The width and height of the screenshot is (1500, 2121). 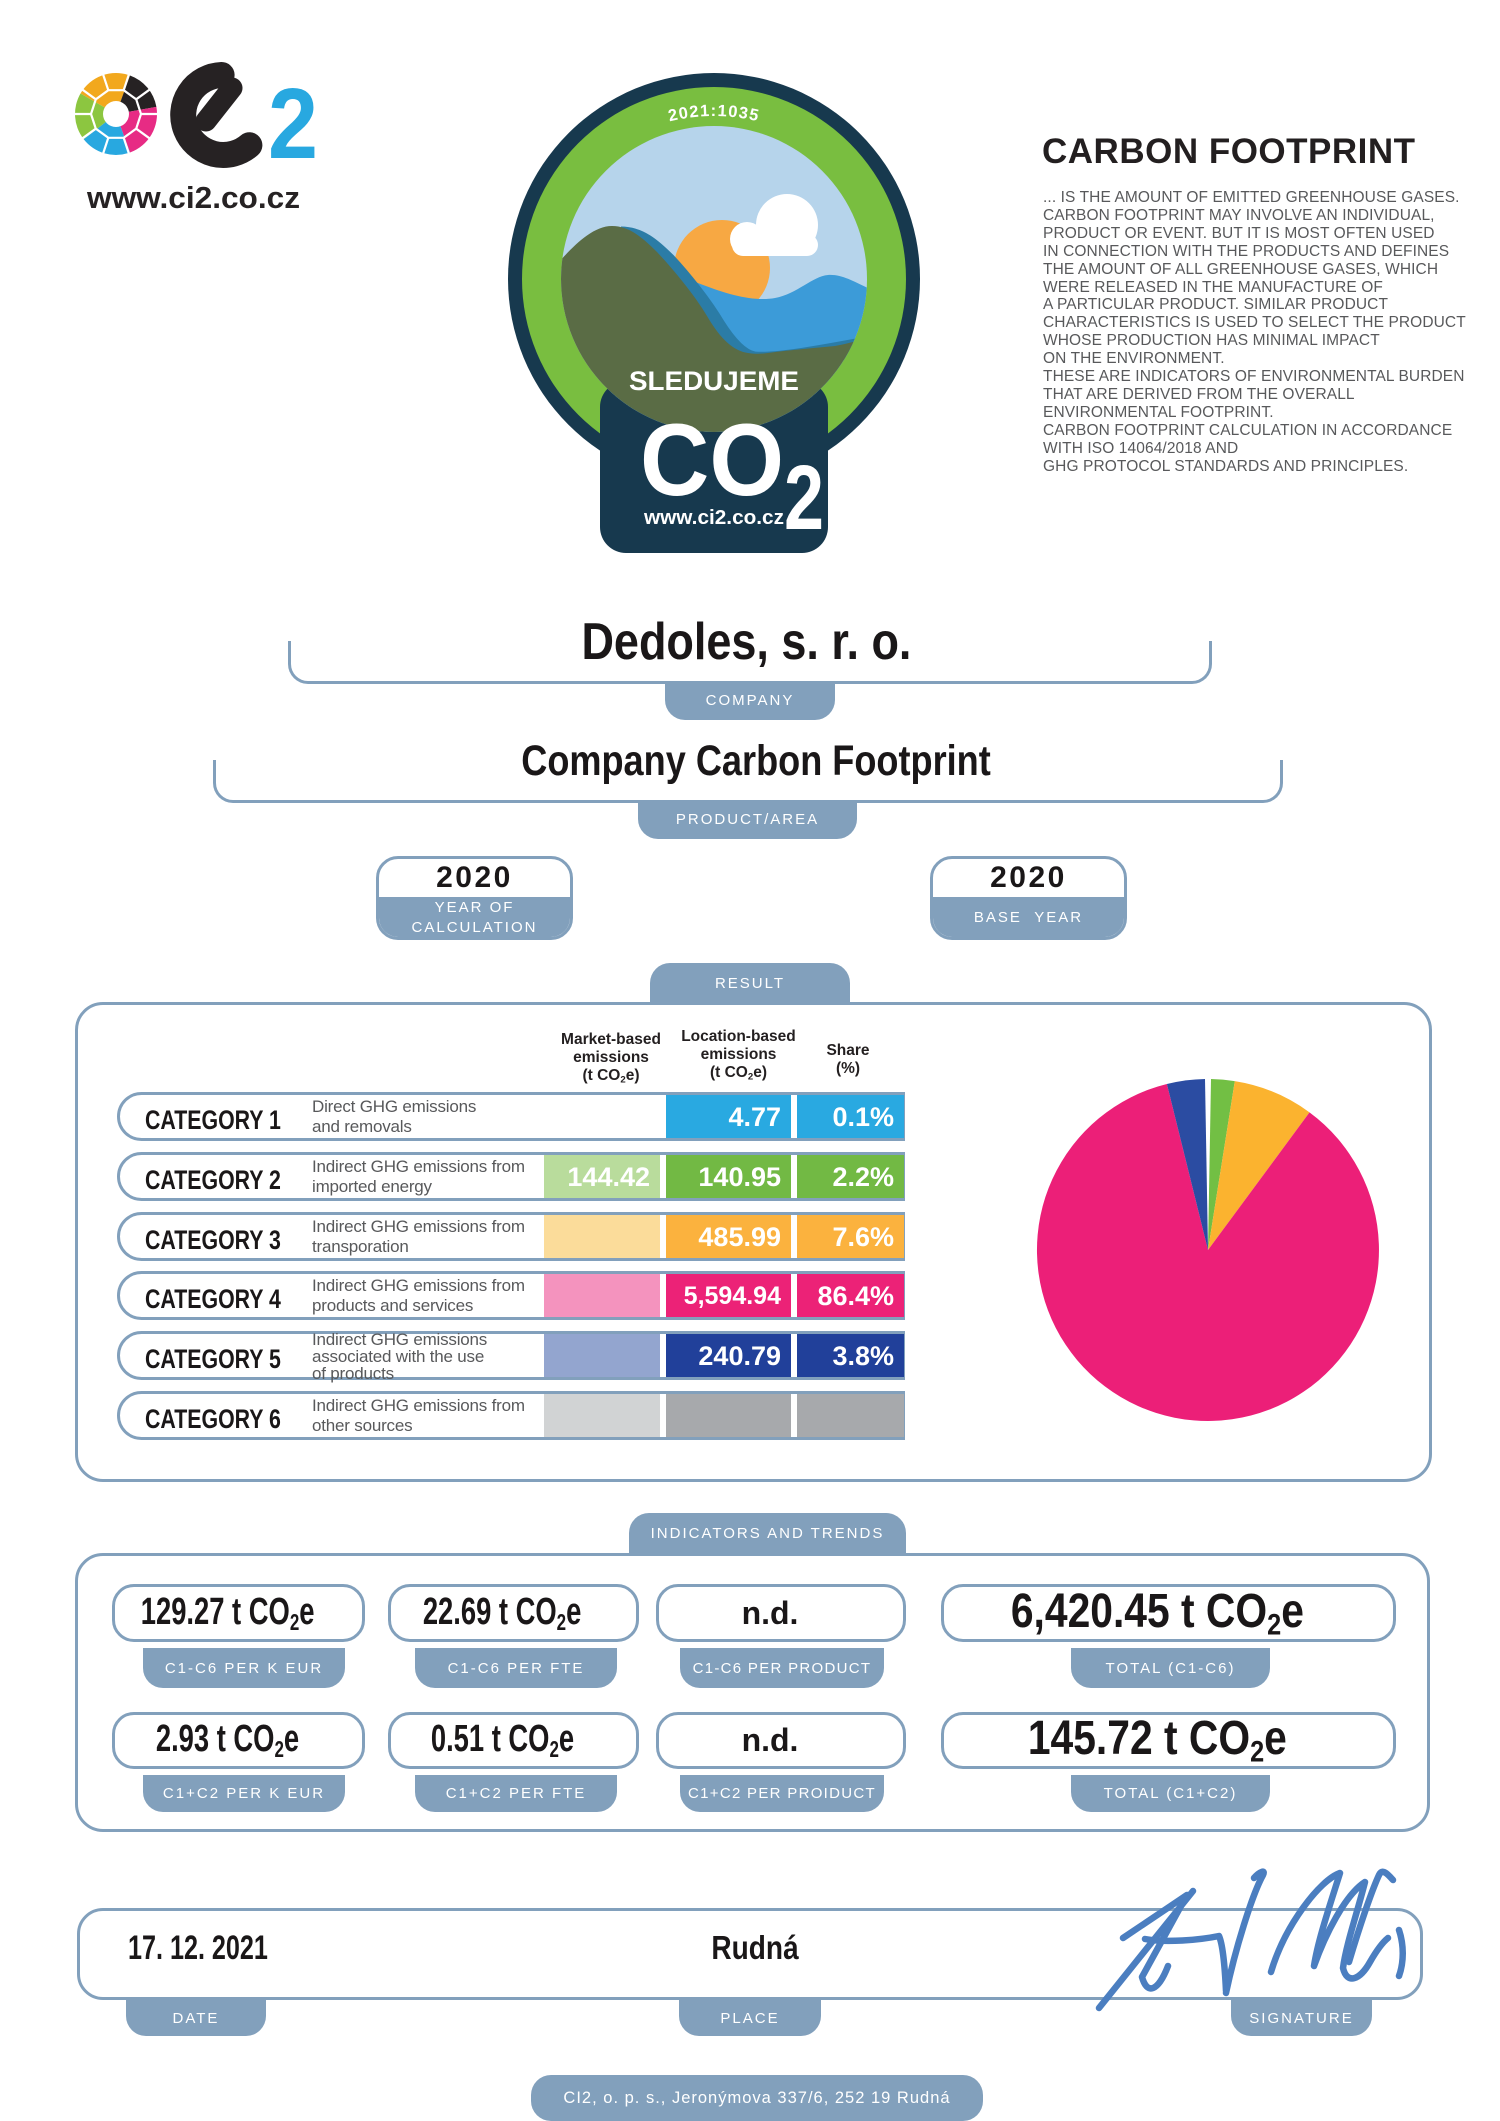 What do you see at coordinates (714, 113) in the screenshot?
I see `svg-text: 2021:1035` at bounding box center [714, 113].